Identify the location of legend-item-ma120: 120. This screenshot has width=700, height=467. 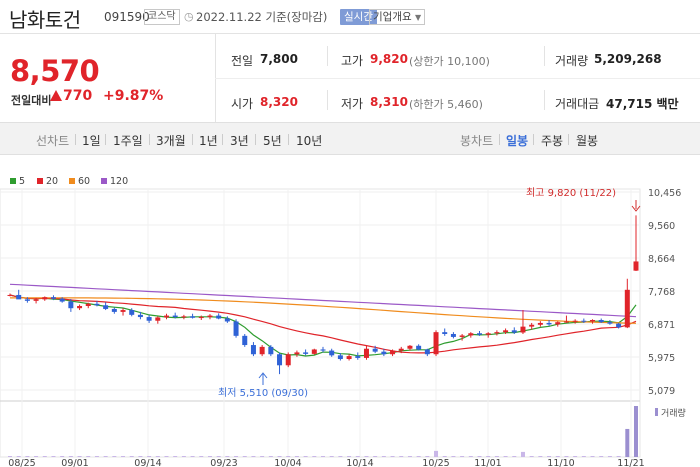
(114, 181).